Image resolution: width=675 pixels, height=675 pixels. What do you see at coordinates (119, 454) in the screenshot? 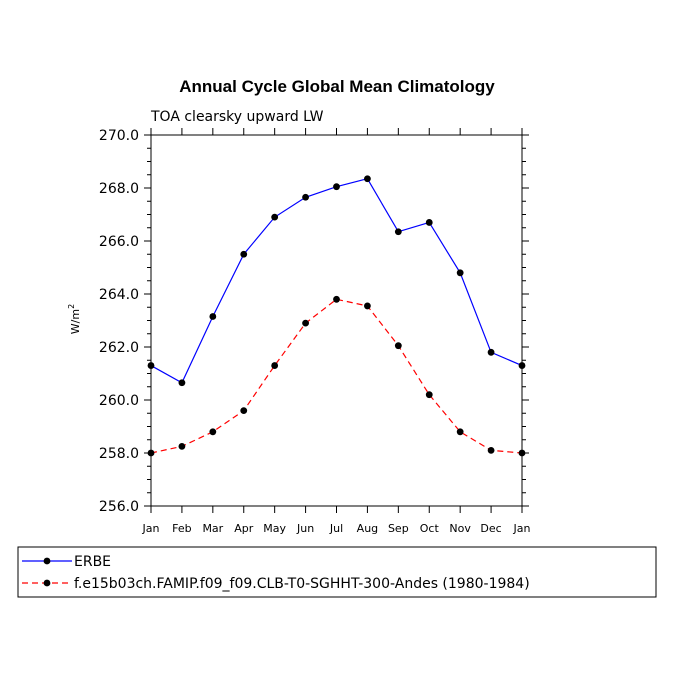
I see `y-tick-label: 258.0` at bounding box center [119, 454].